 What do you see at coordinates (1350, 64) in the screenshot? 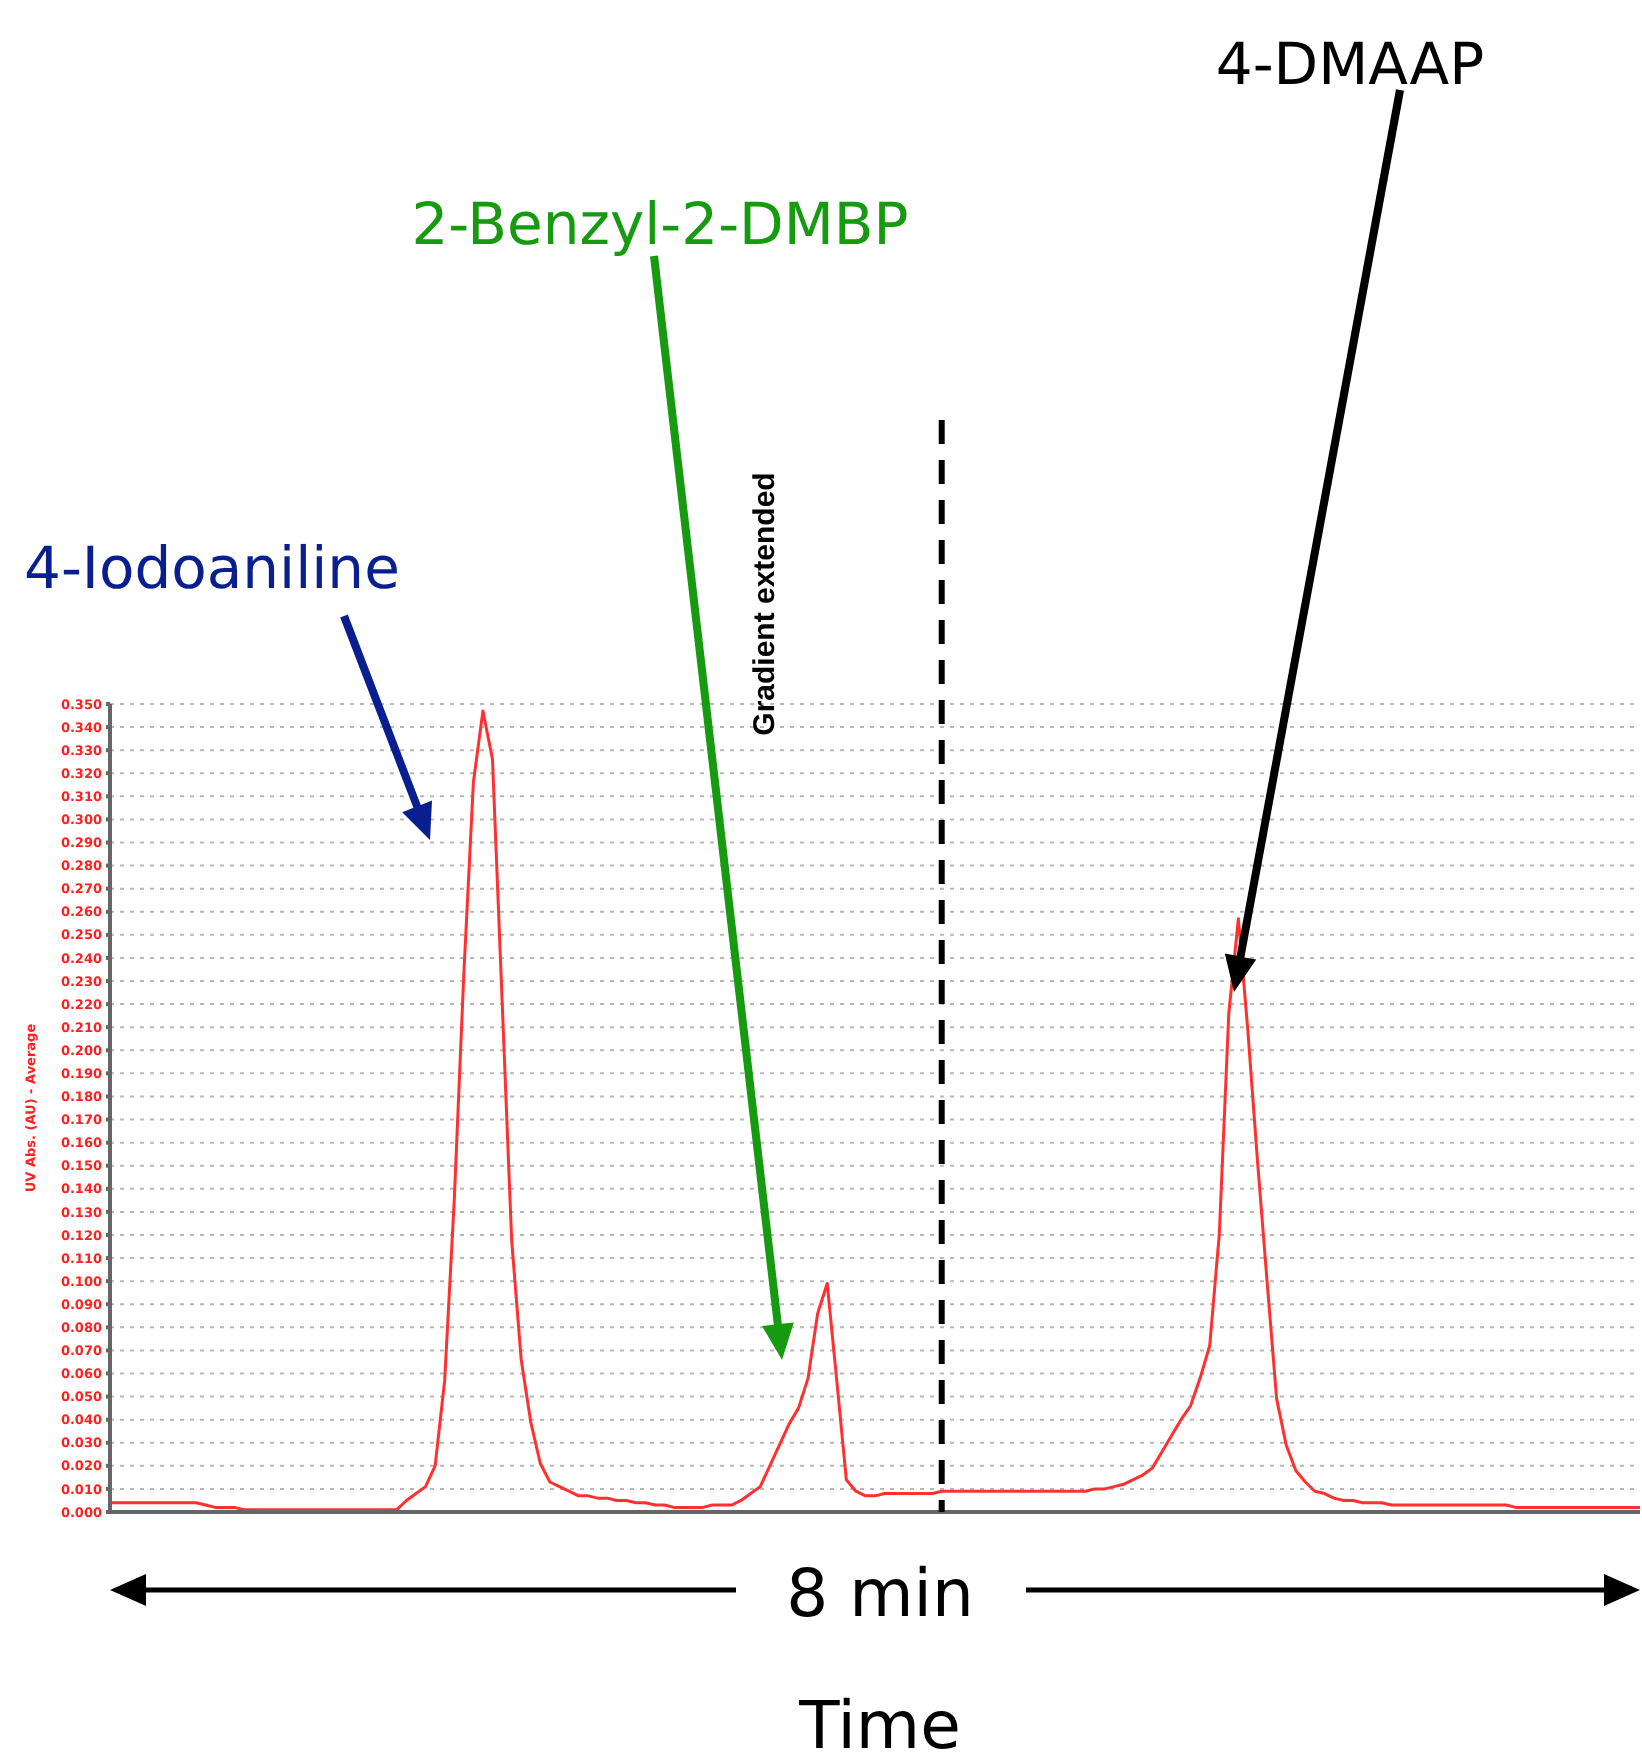
I see `text: 4-DMAAP` at bounding box center [1350, 64].